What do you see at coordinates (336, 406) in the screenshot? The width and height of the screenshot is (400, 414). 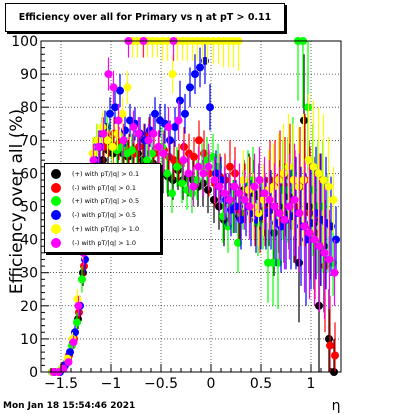 I see `x-axis-label: η` at bounding box center [336, 406].